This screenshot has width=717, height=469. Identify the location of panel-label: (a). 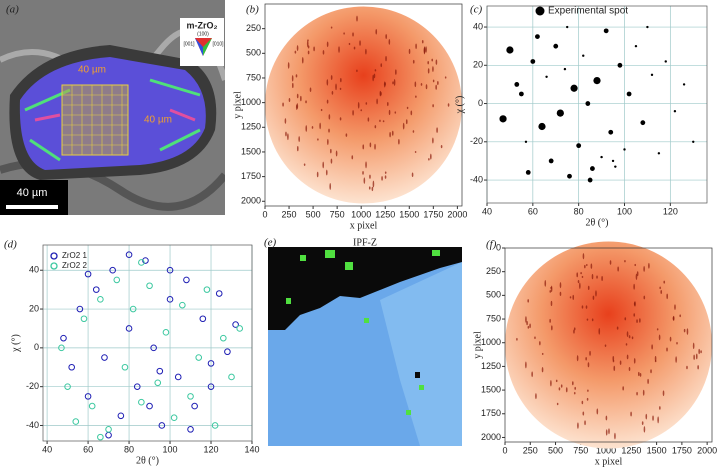
(12, 10).